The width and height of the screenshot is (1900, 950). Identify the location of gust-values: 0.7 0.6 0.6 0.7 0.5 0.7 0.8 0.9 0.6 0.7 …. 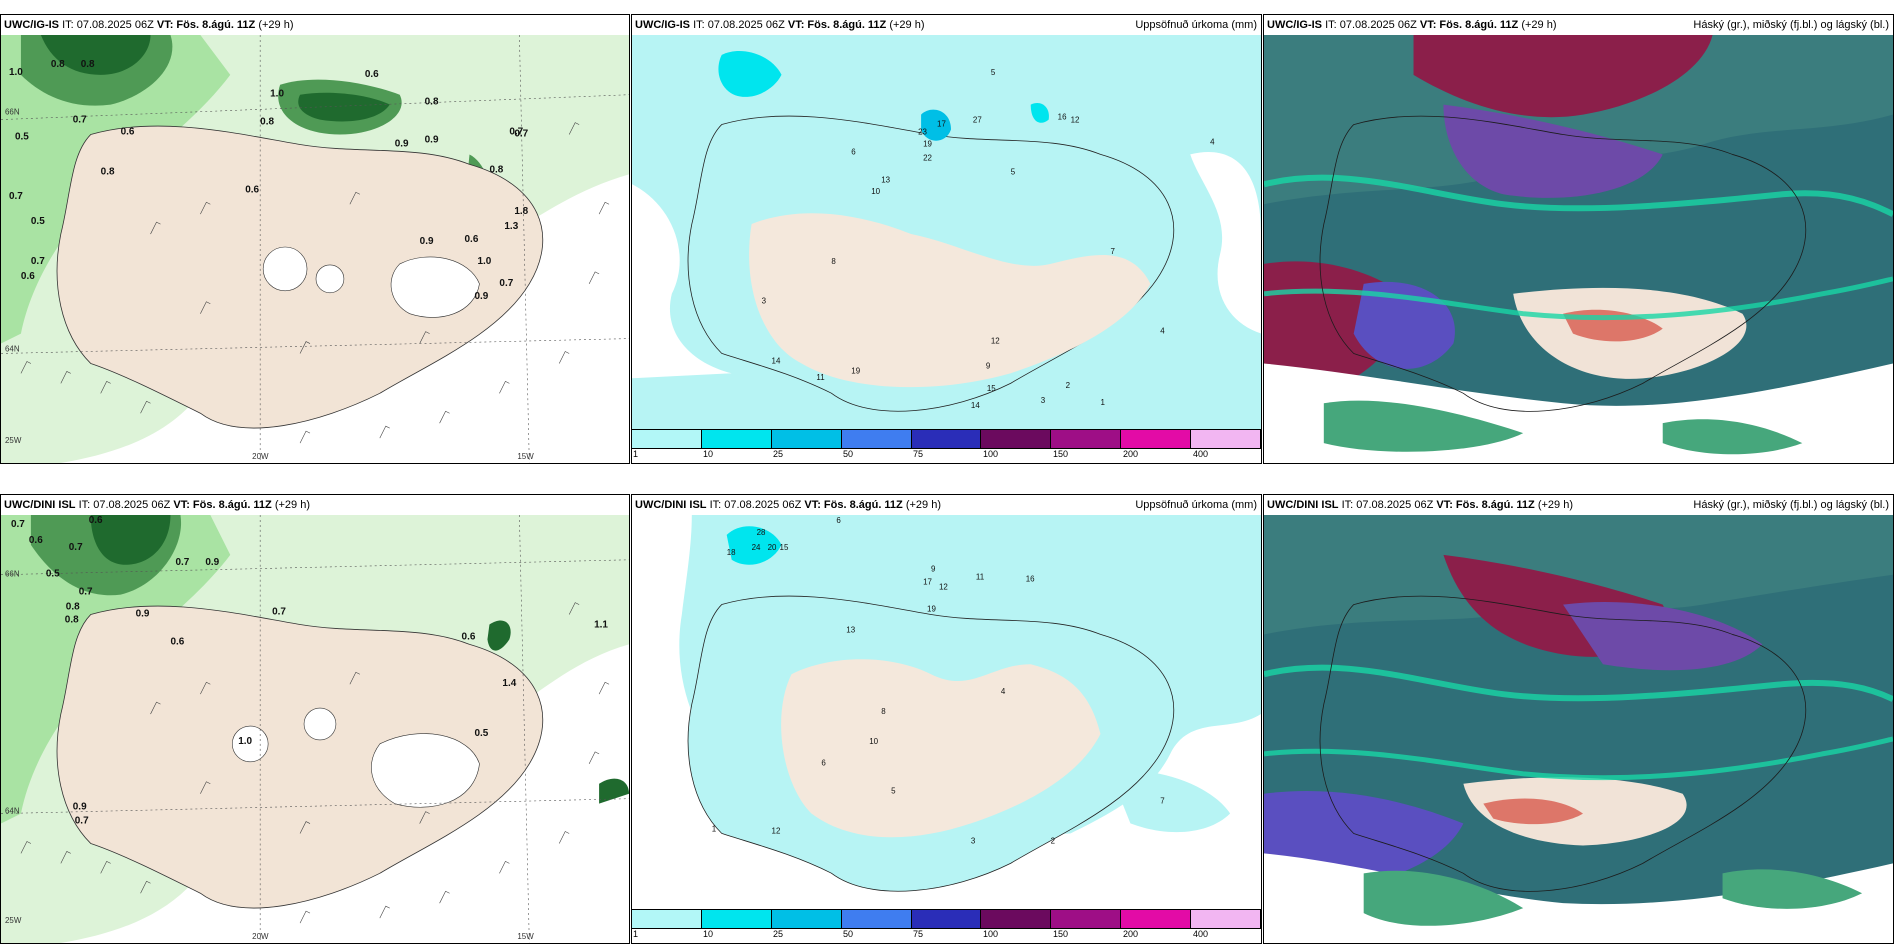
(309, 671).